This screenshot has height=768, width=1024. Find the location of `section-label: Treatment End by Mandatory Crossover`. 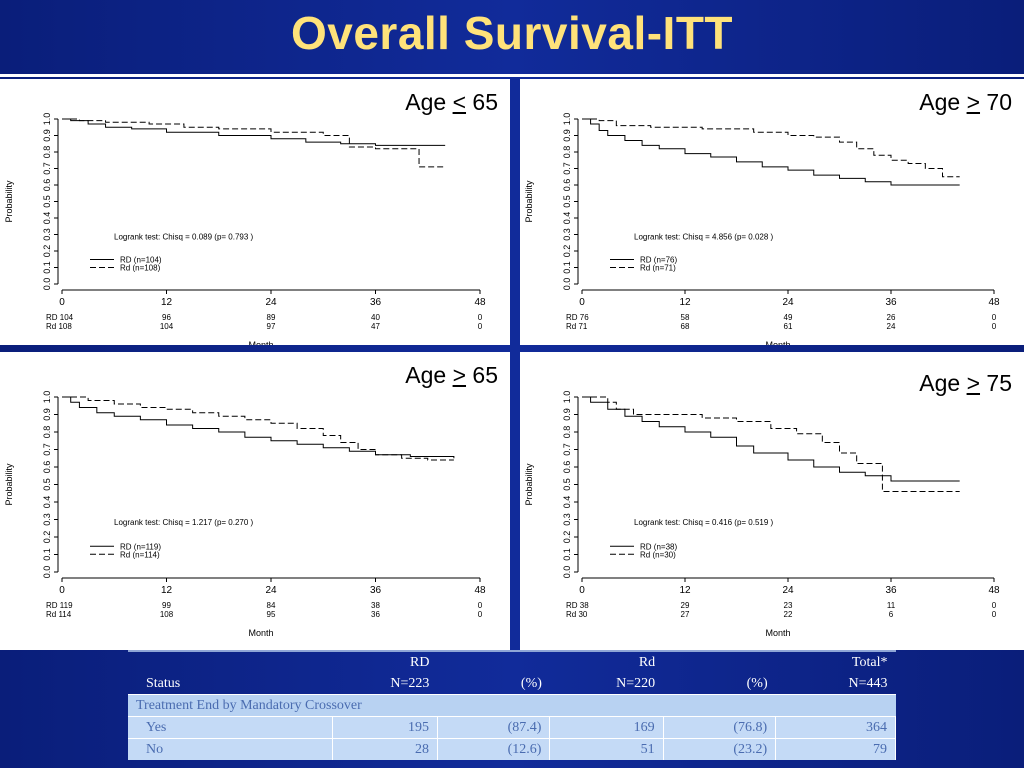

section-label: Treatment End by Mandatory Crossover is located at coordinates (512, 705).